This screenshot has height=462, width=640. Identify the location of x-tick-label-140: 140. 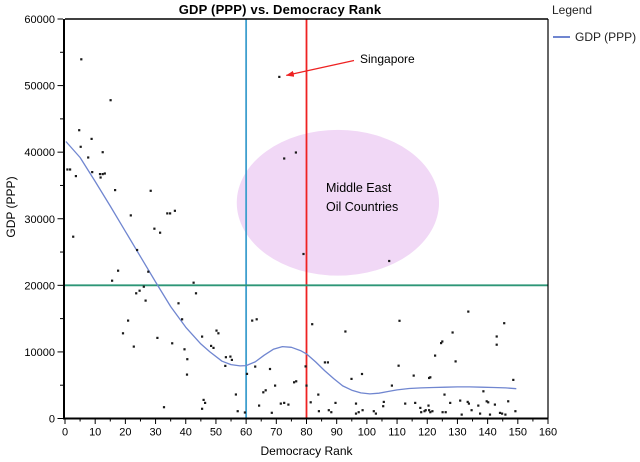
(487, 433).